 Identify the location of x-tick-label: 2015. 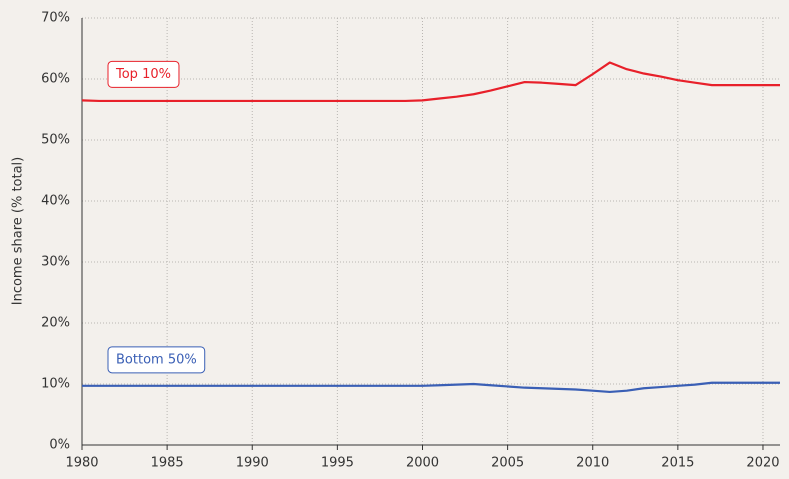
(677, 463).